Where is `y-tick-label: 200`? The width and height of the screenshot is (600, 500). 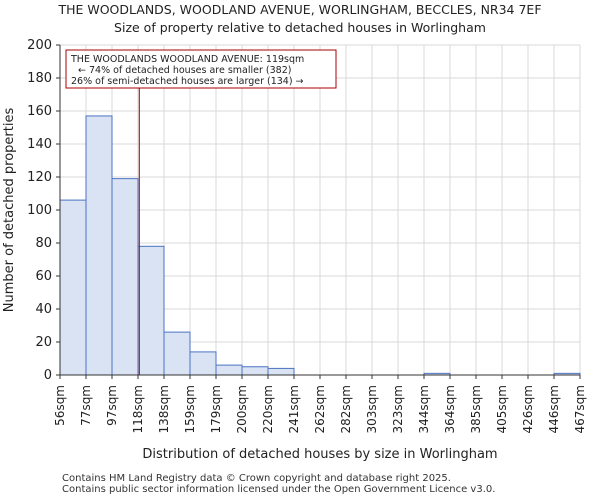 y-tick-label: 200 is located at coordinates (39, 45).